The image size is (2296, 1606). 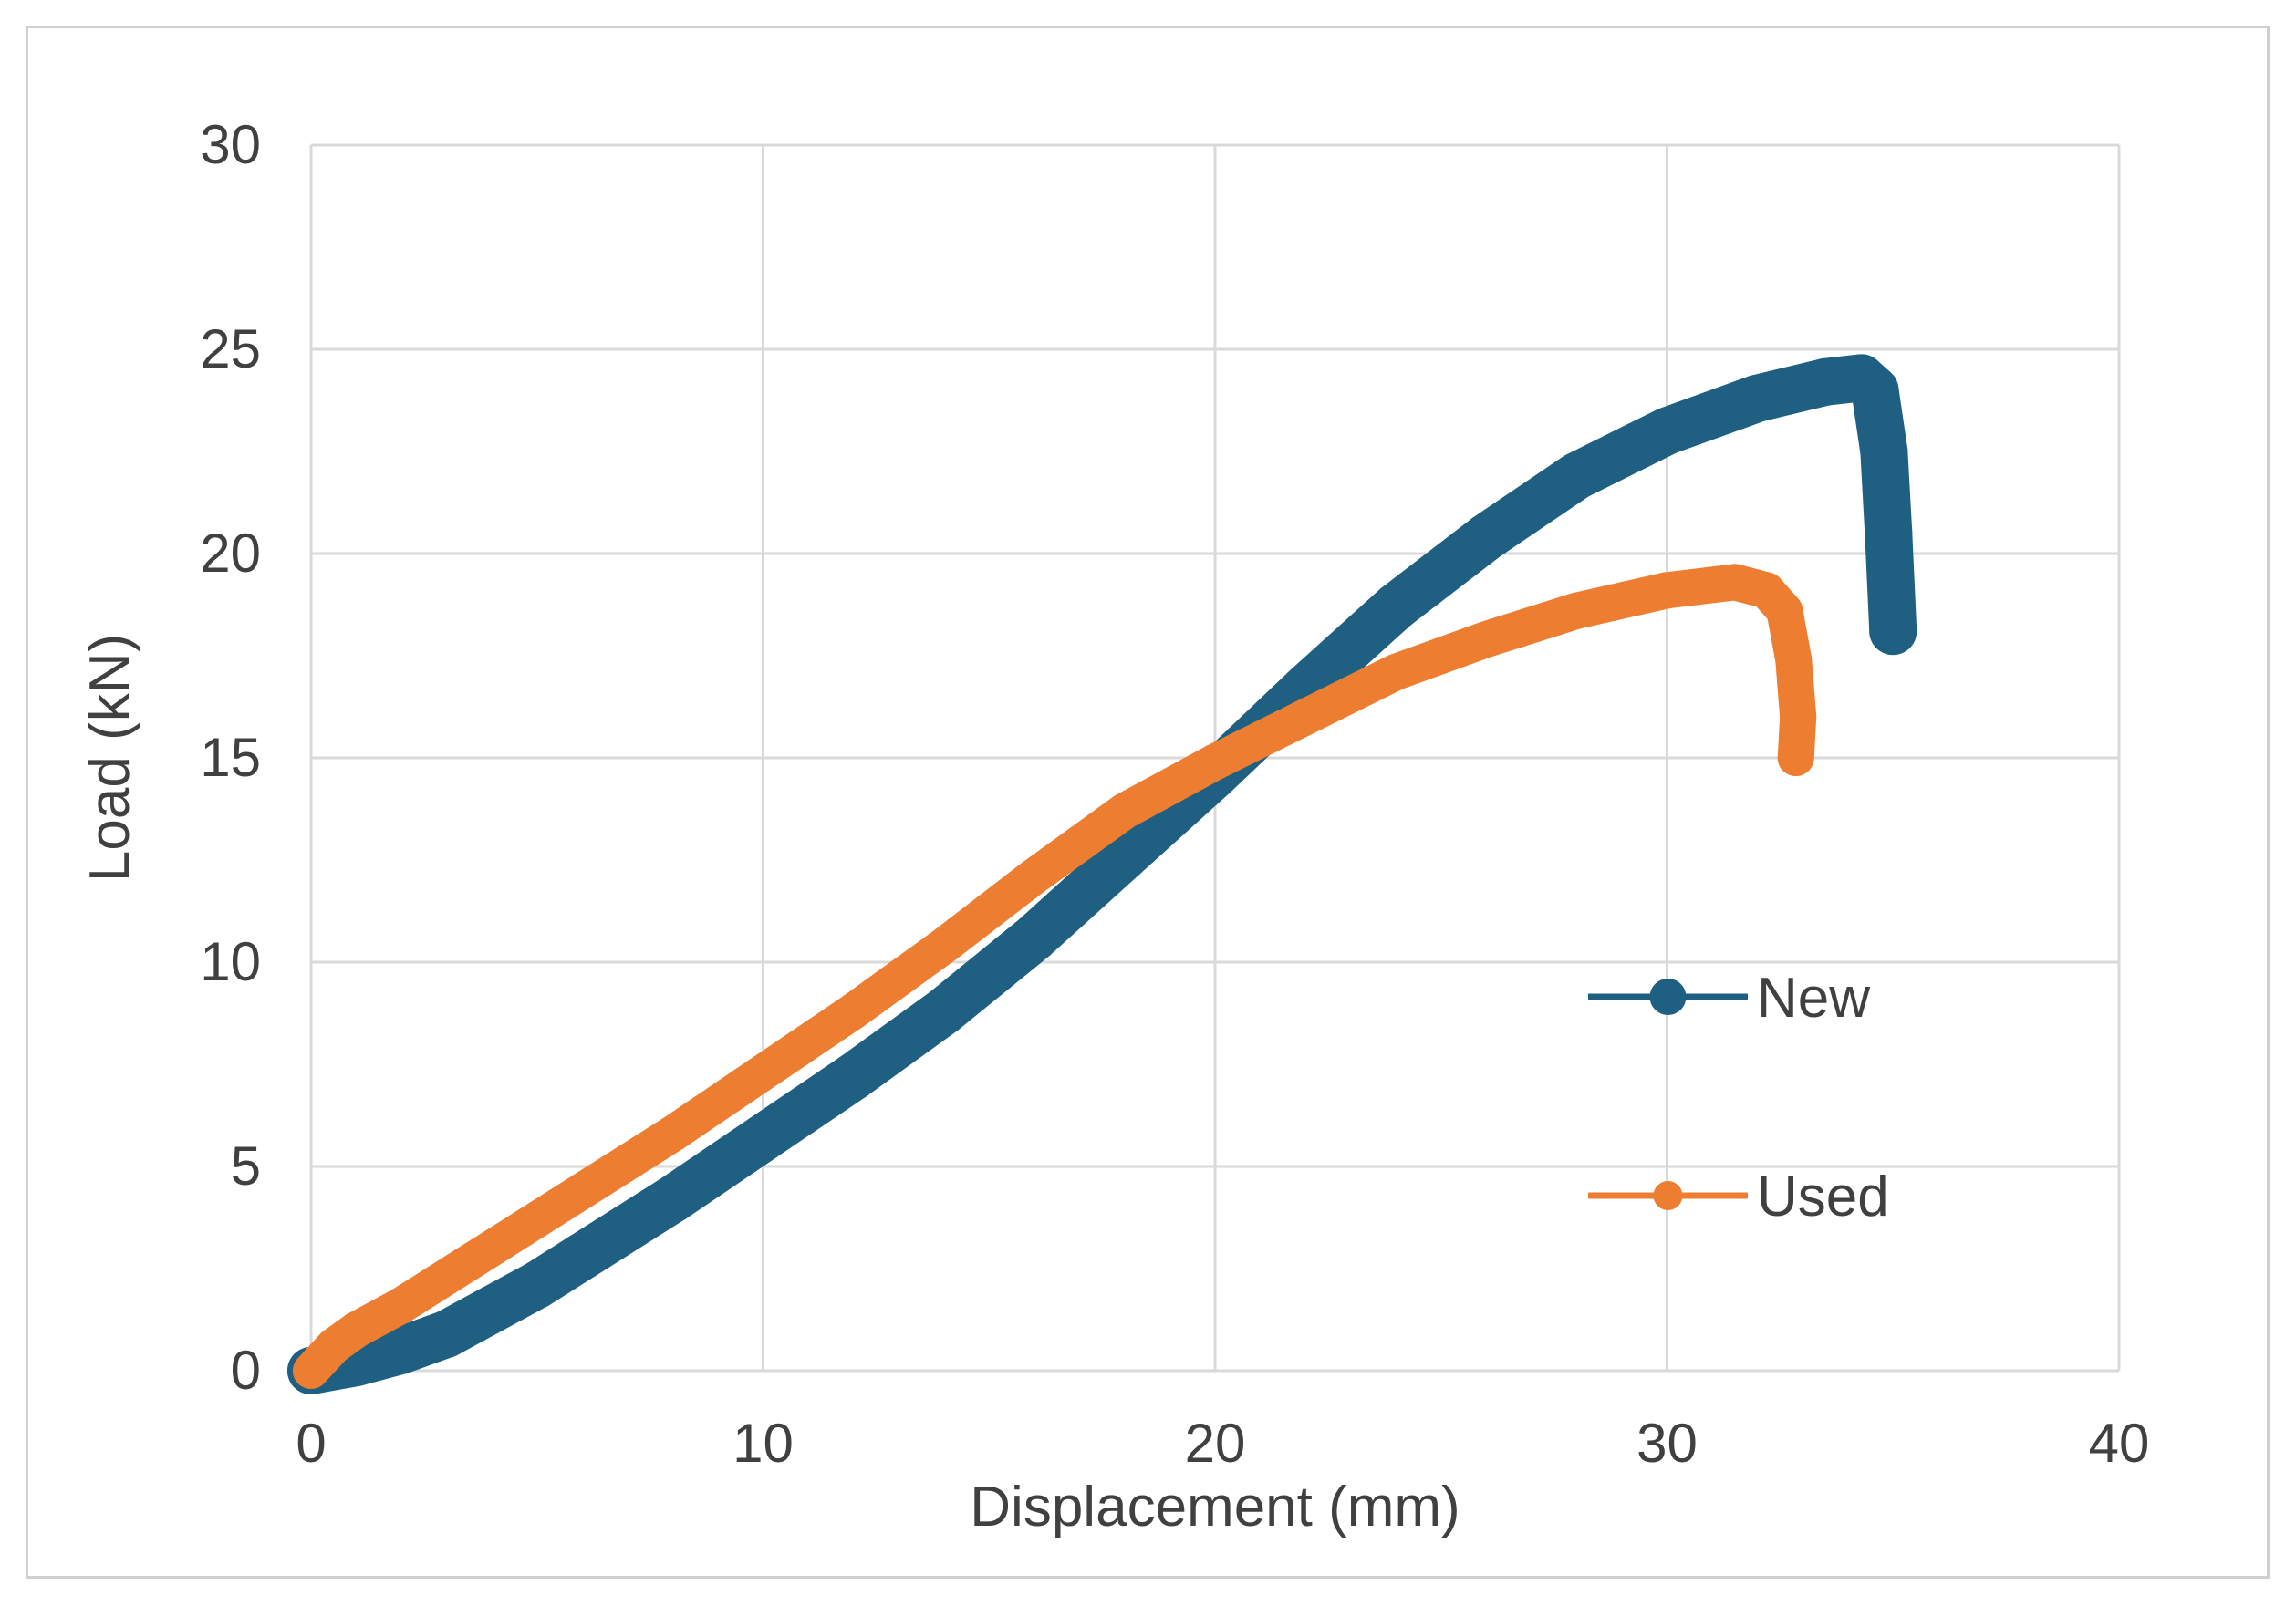 I want to click on y-tick-label: 5, so click(x=246, y=1166).